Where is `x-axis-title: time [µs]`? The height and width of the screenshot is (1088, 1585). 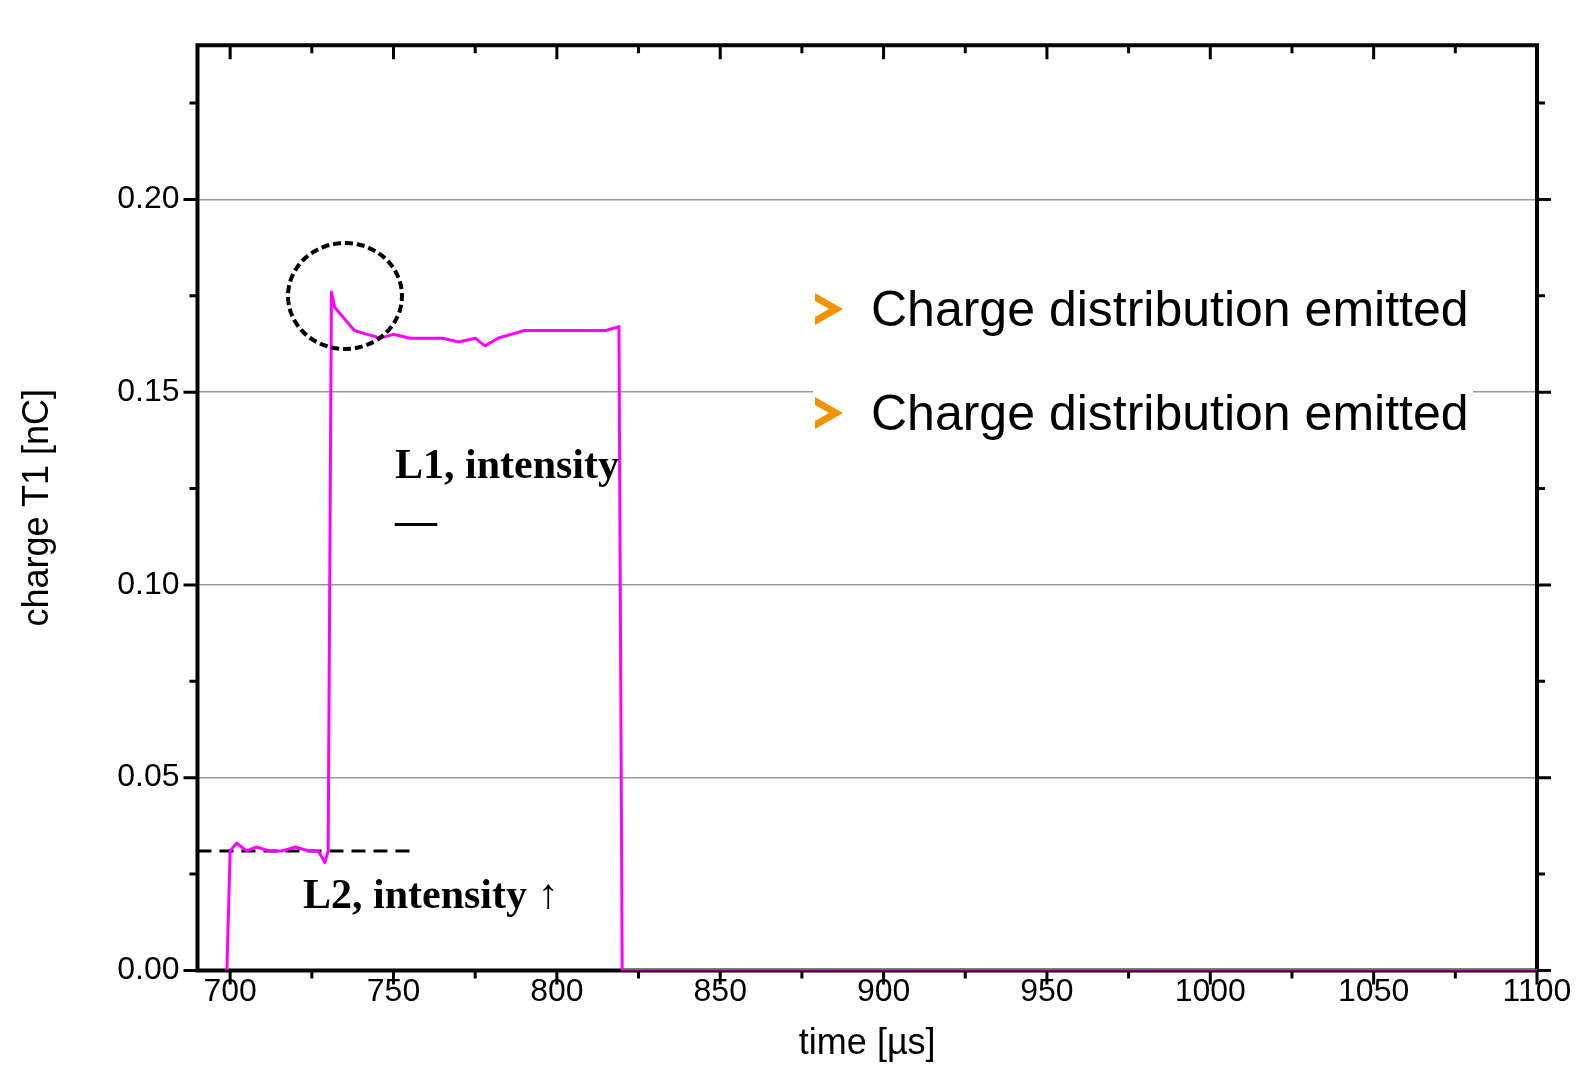
x-axis-title: time [µs] is located at coordinates (867, 1042).